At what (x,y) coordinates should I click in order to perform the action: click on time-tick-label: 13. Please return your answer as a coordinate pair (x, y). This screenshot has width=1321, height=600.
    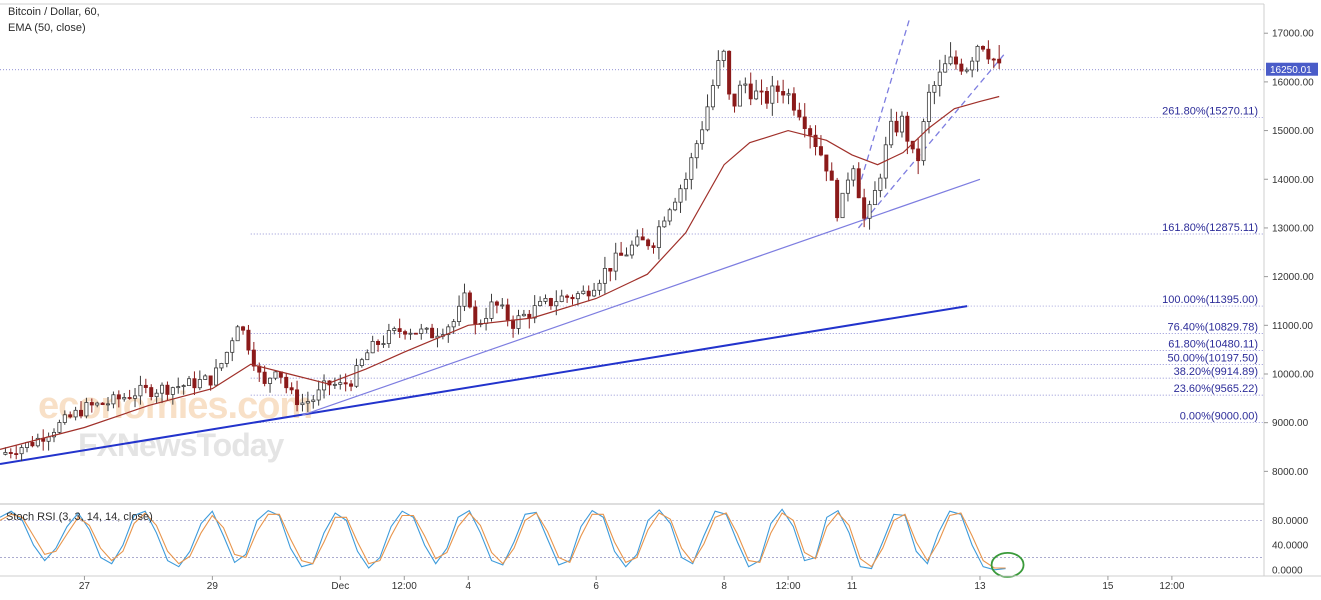
    Looking at the image, I should click on (980, 586).